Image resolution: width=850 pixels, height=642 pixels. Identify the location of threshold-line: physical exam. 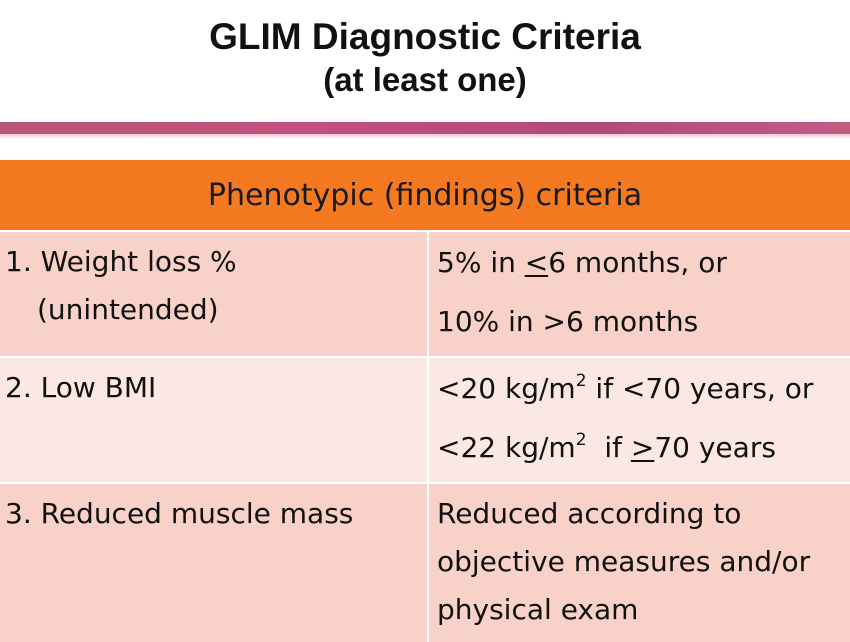
(538, 609).